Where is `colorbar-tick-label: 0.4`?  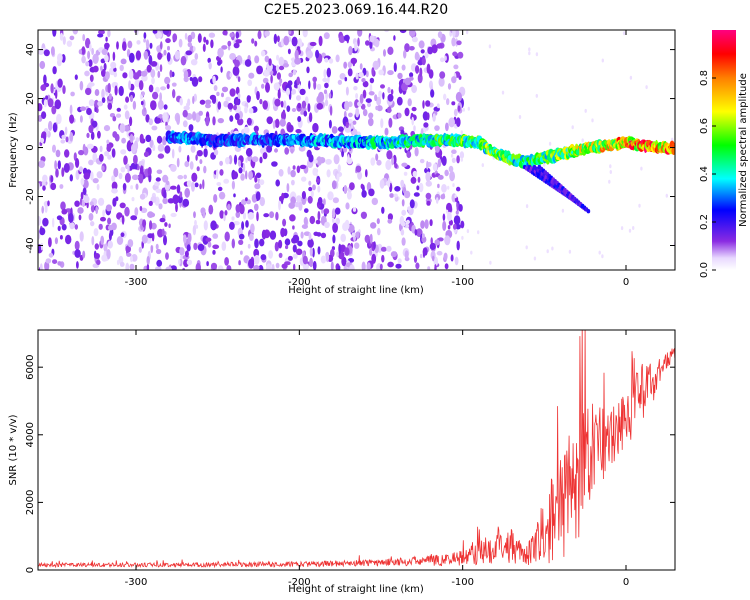
colorbar-tick-label: 0.4 is located at coordinates (704, 174).